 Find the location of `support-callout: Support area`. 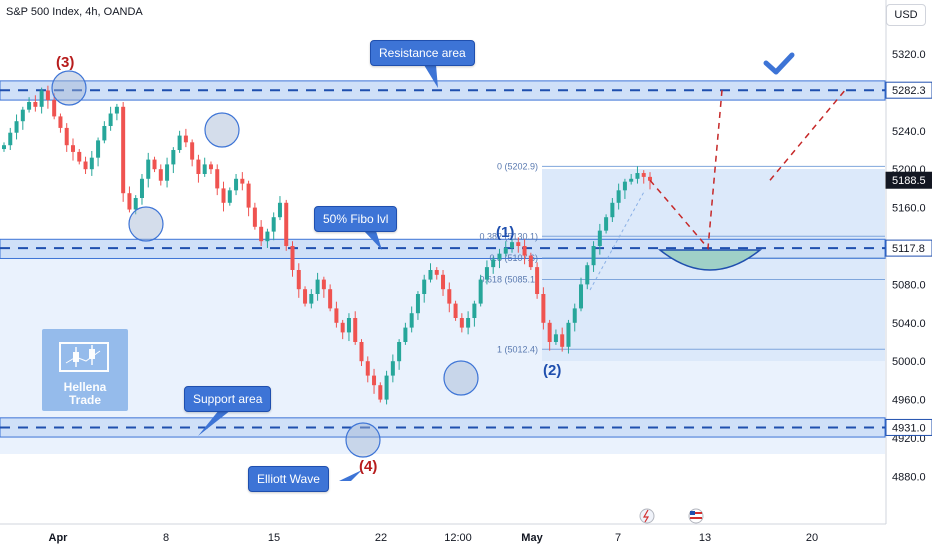

support-callout: Support area is located at coordinates (228, 399).